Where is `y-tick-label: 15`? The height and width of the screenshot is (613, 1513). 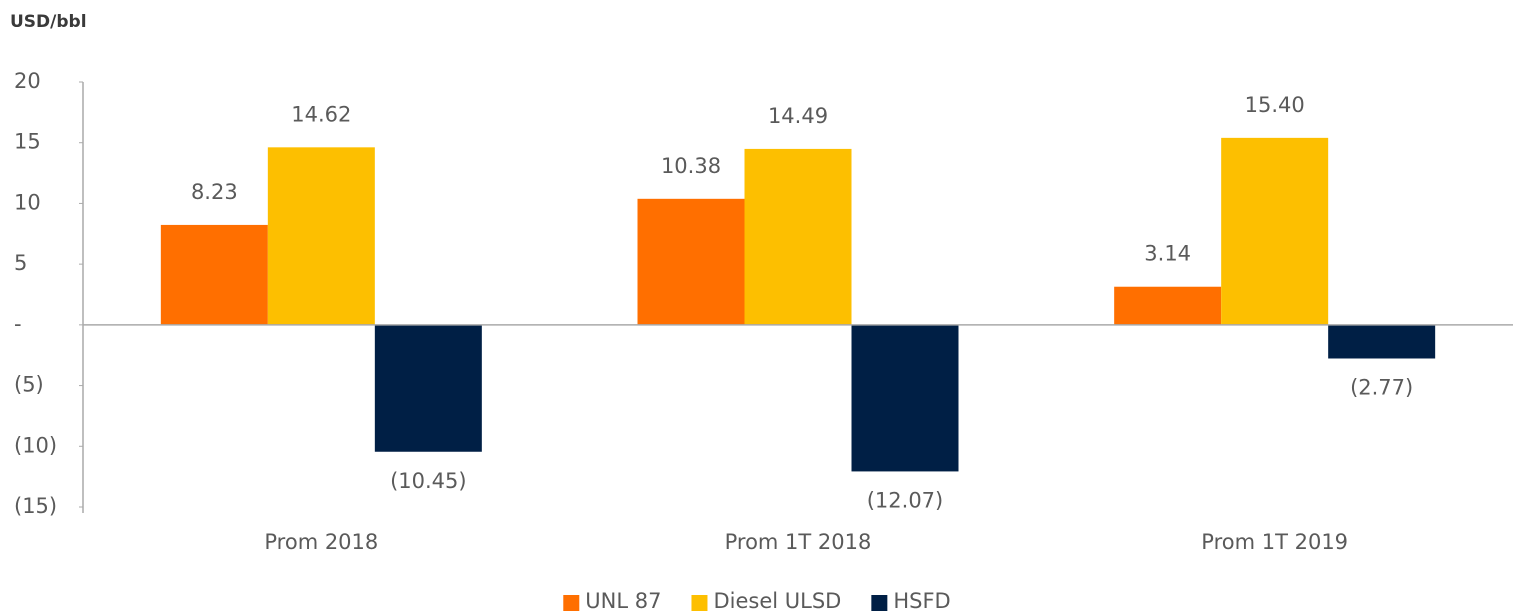 y-tick-label: 15 is located at coordinates (27, 142).